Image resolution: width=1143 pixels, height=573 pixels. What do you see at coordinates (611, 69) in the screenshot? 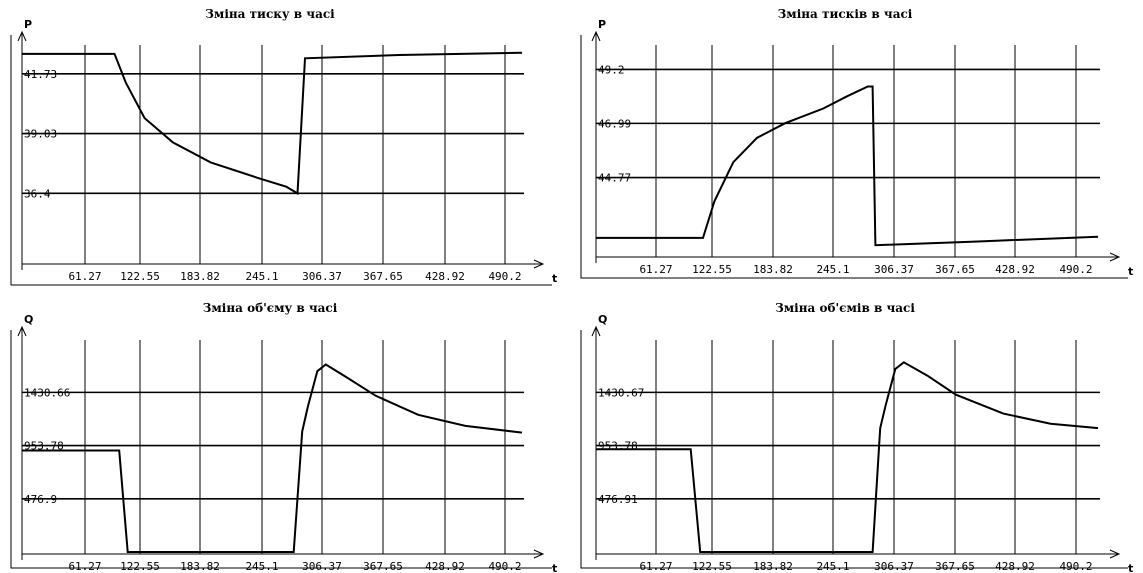
I see `y-tick-label: 49.2` at bounding box center [611, 69].